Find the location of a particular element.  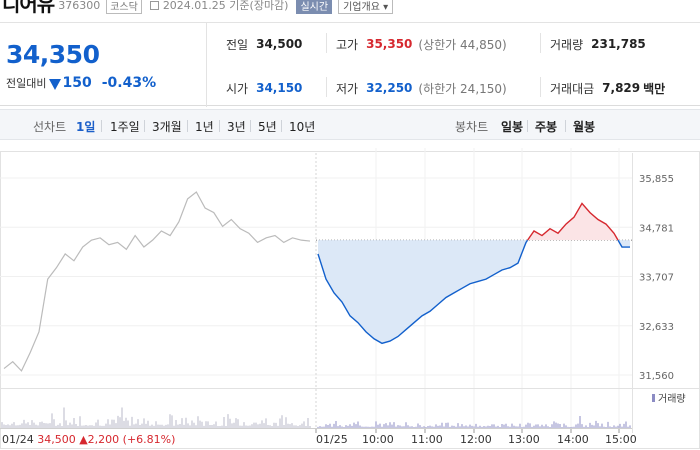

x-tick-label: 13:00 is located at coordinates (524, 439).